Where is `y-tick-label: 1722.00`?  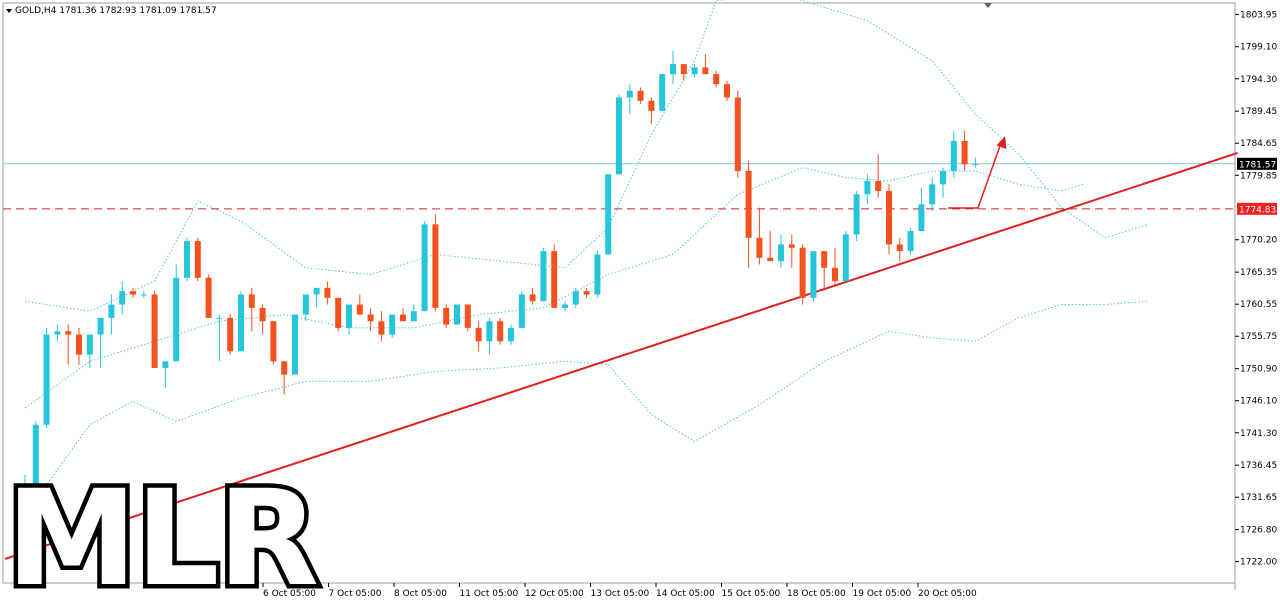
y-tick-label: 1722.00 is located at coordinates (1258, 563).